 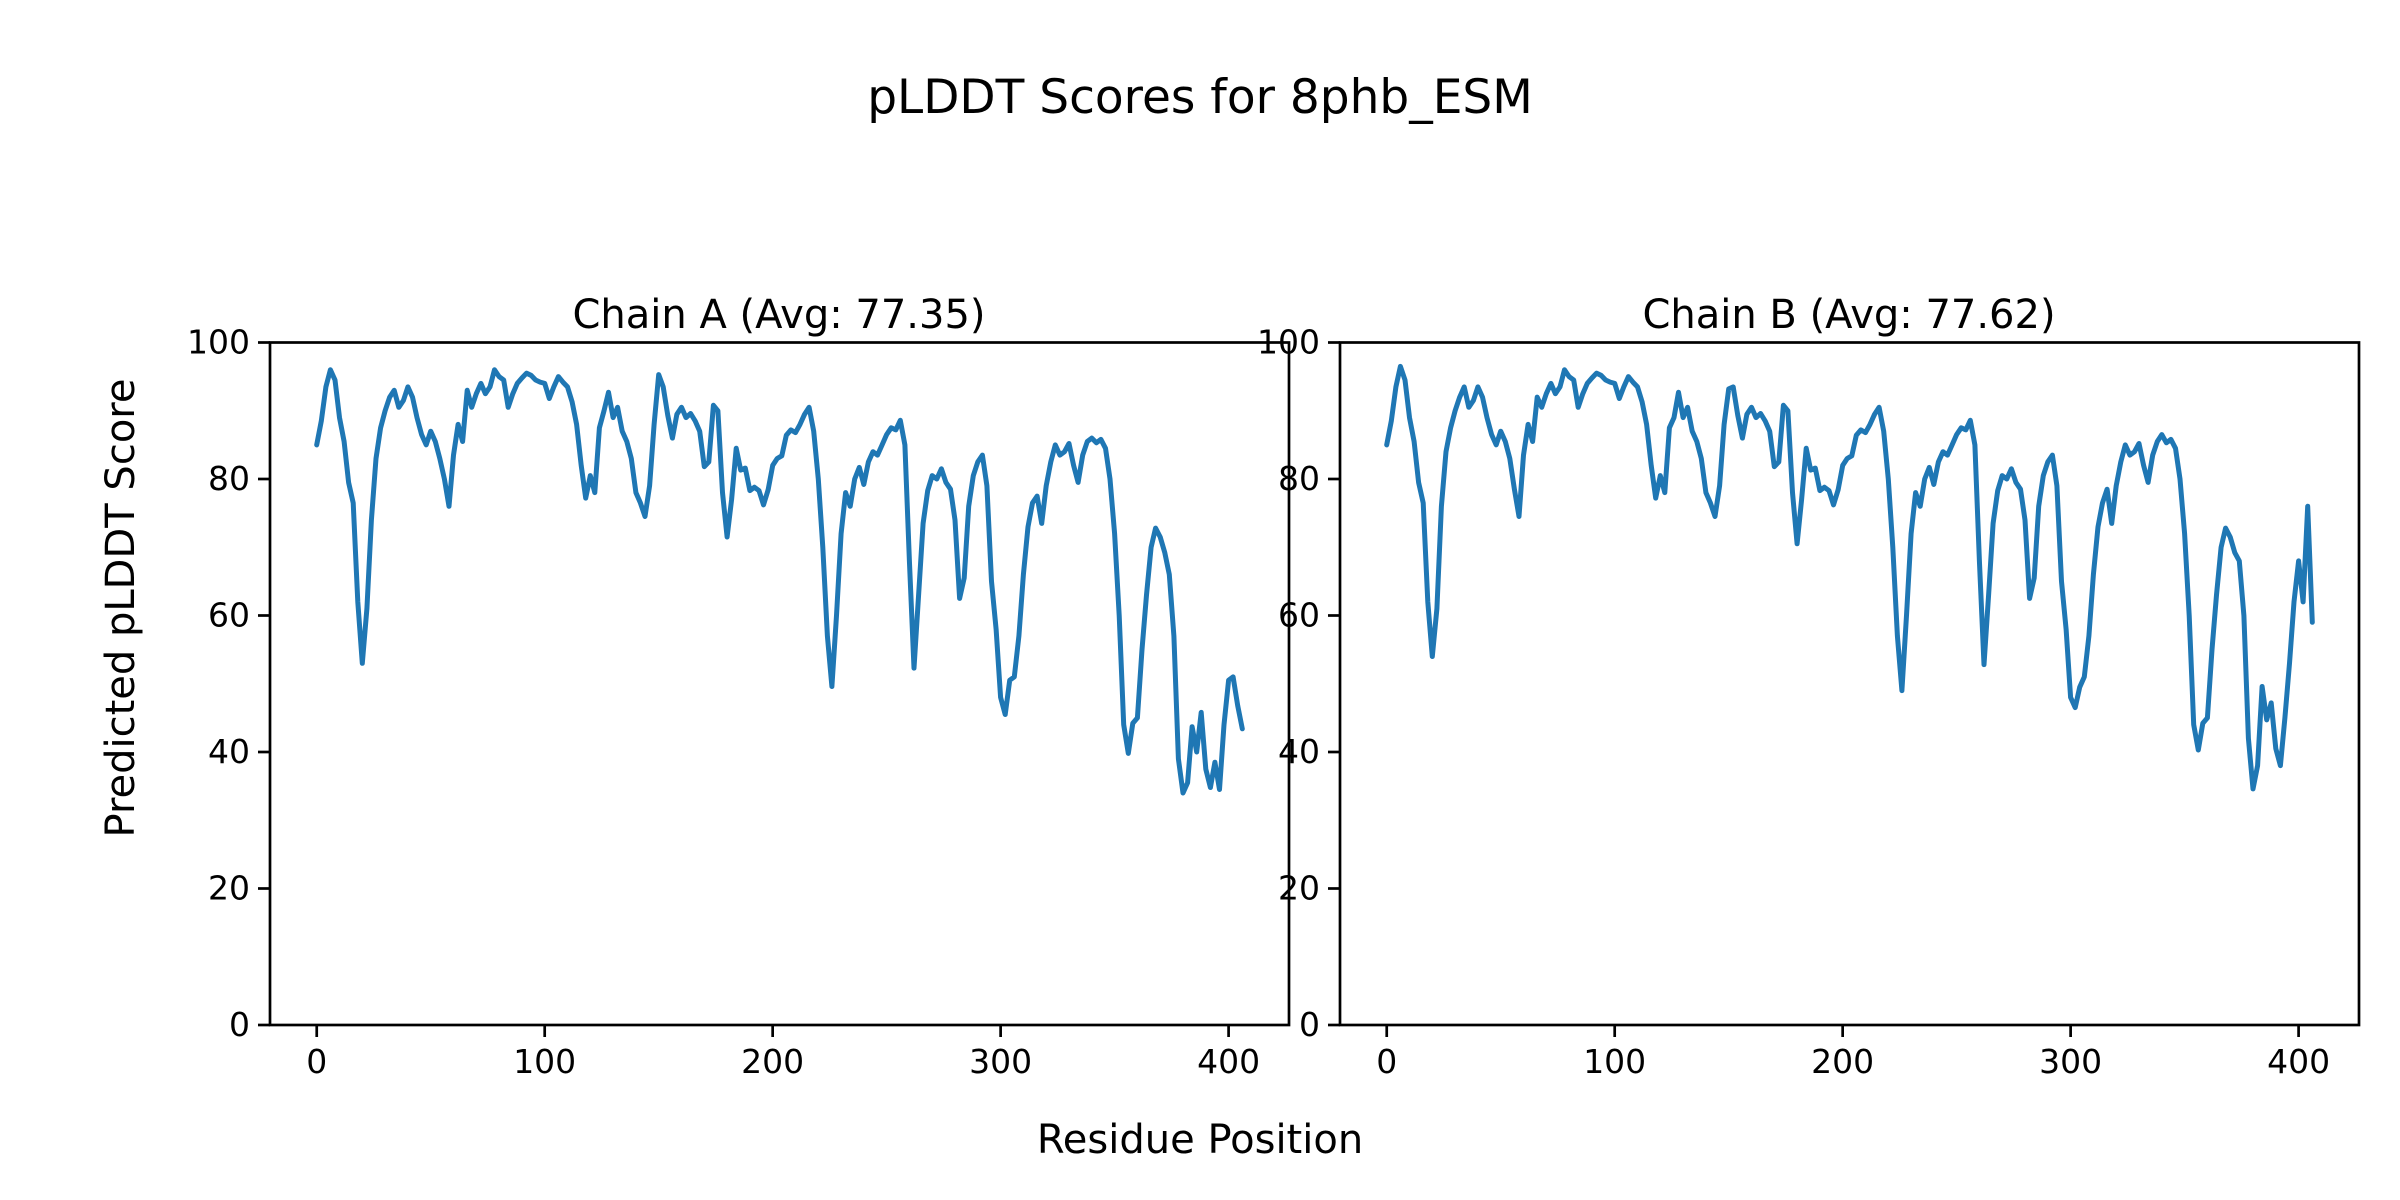 What do you see at coordinates (1849, 315) in the screenshot?
I see `subplot-title-chain-b: Chain B (Avg: 77.62)` at bounding box center [1849, 315].